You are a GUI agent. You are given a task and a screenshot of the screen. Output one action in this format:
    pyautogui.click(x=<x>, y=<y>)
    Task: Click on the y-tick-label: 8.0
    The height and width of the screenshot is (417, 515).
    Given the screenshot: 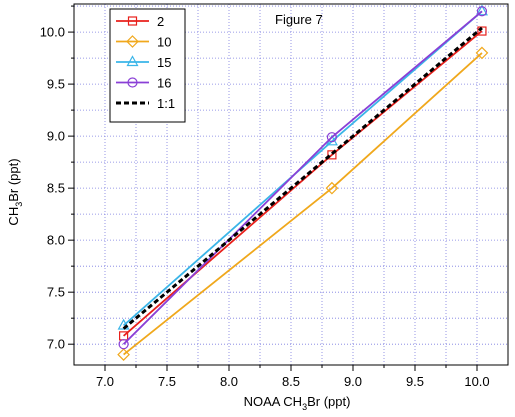 What is the action you would take?
    pyautogui.click(x=56, y=240)
    